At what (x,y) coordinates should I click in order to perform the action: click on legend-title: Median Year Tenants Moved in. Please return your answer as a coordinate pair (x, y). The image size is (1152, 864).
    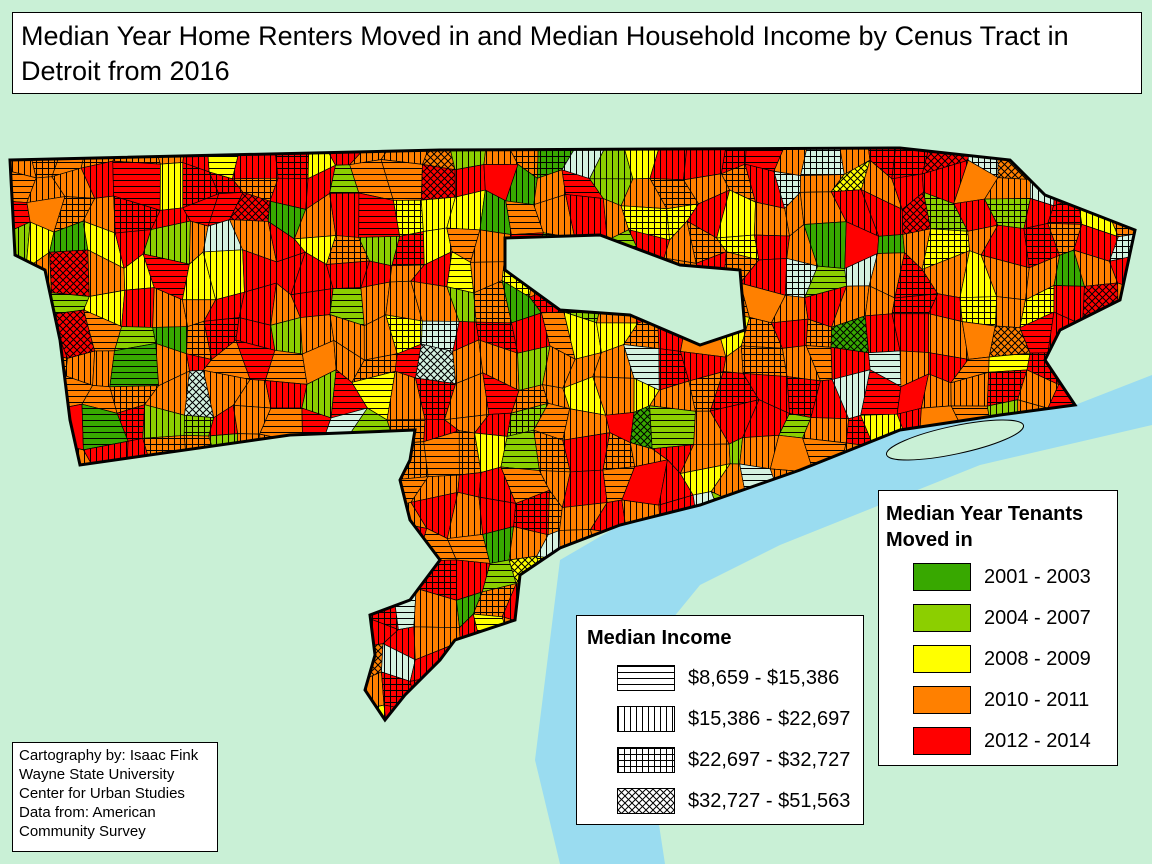
    Looking at the image, I should click on (985, 527).